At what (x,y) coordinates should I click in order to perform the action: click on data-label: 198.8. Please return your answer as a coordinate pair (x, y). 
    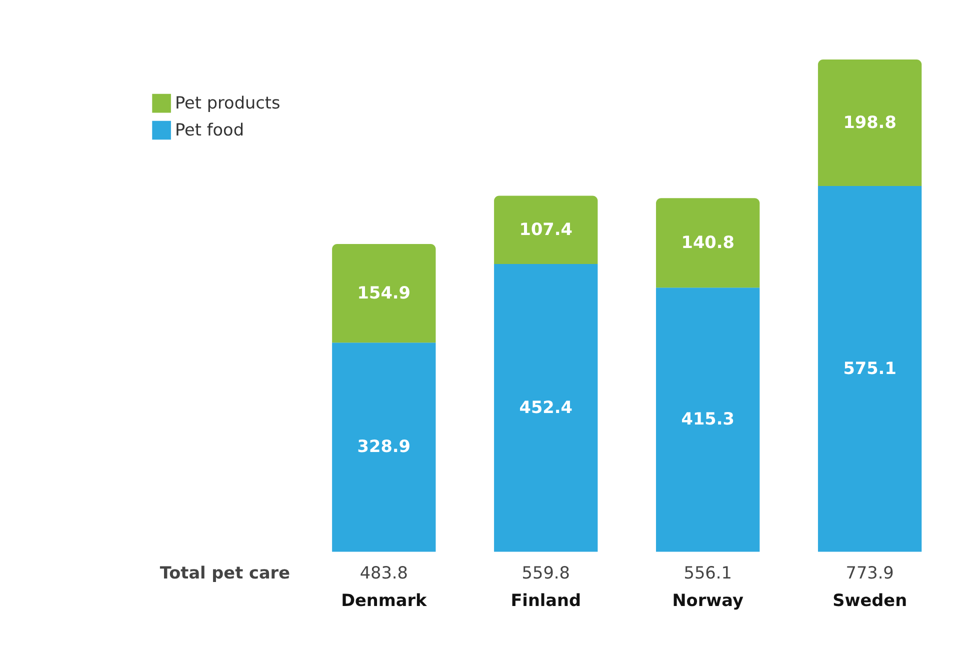
    Looking at the image, I should click on (869, 122).